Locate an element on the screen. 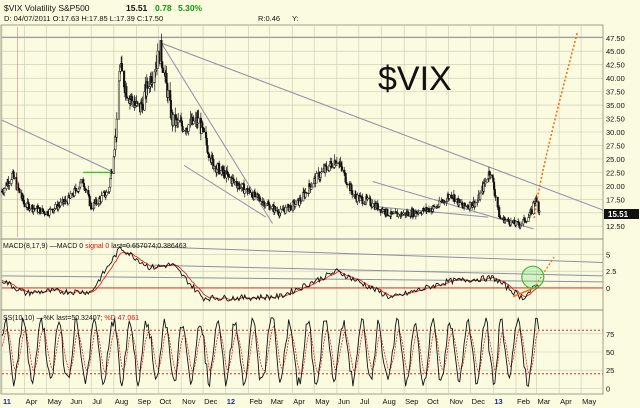 The image size is (640, 408). macd-series is located at coordinates (278, 274).